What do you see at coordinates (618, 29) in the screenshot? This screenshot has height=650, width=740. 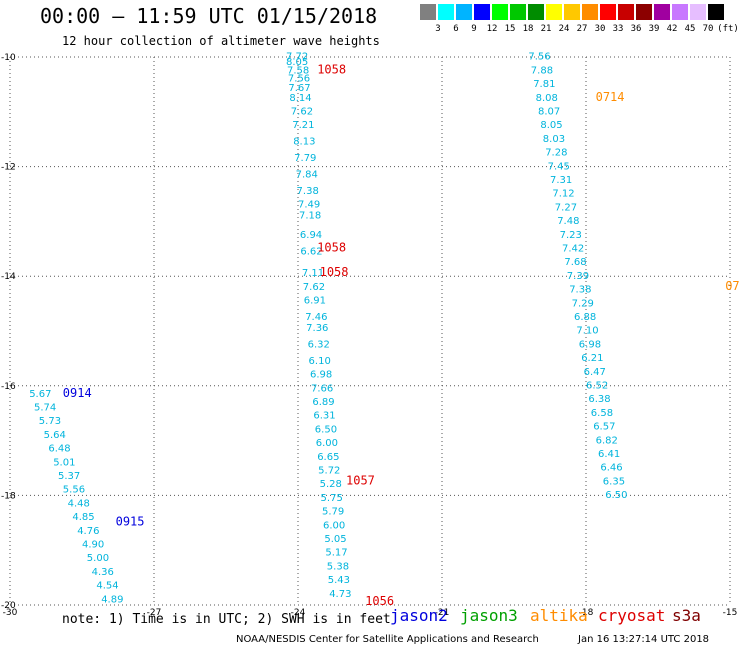 I see `colorbar-tick-label: 33` at bounding box center [618, 29].